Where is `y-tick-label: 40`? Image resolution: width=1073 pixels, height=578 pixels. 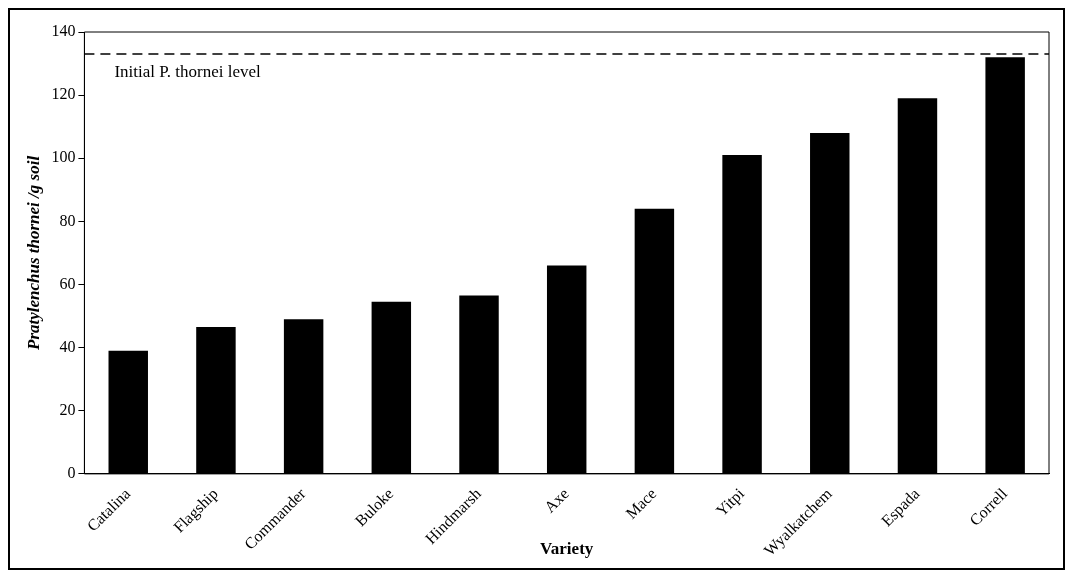
y-tick-label: 40 is located at coordinates (67, 346).